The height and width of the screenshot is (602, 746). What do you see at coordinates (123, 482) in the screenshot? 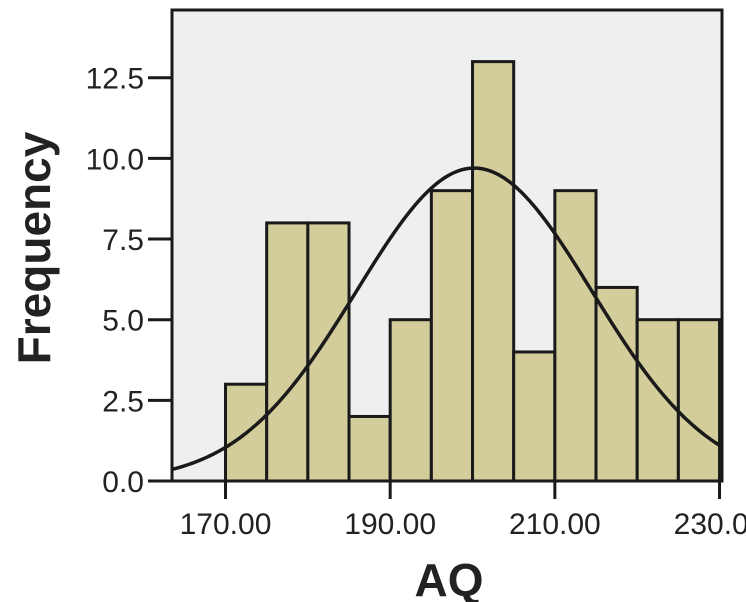
I see `y-tick-label: 0.0` at bounding box center [123, 482].